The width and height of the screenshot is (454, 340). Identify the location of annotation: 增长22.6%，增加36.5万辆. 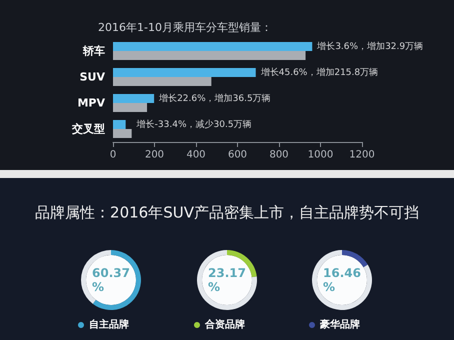
(214, 98).